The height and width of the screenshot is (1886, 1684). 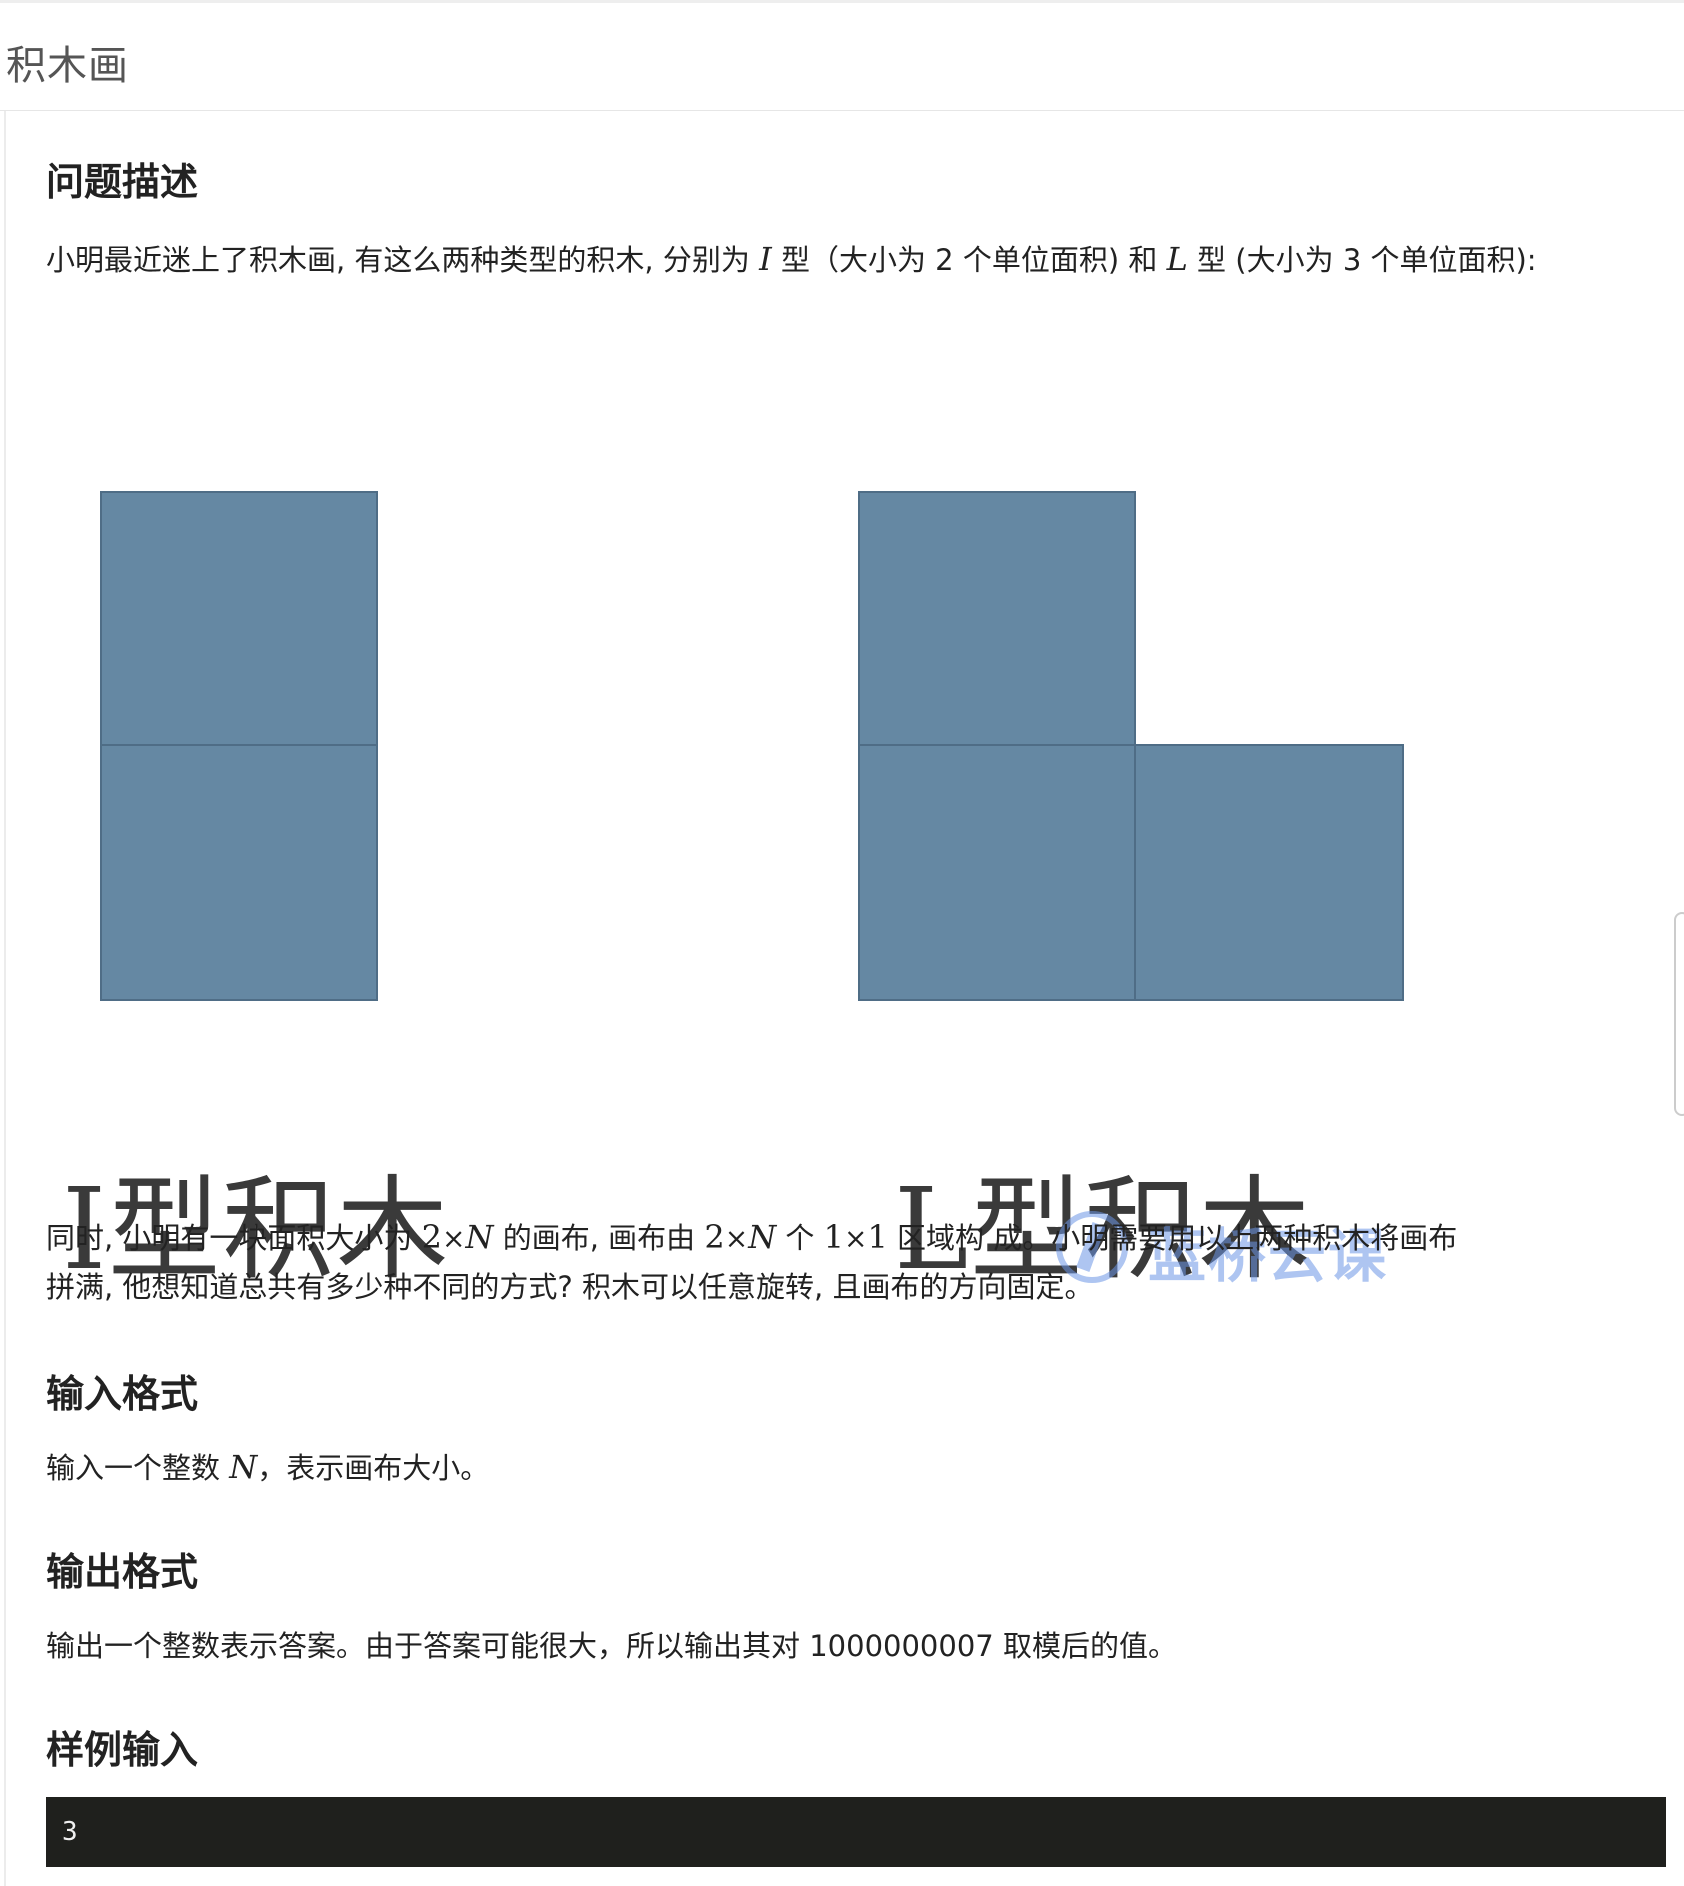 I want to click on top-border, so click(x=842, y=1).